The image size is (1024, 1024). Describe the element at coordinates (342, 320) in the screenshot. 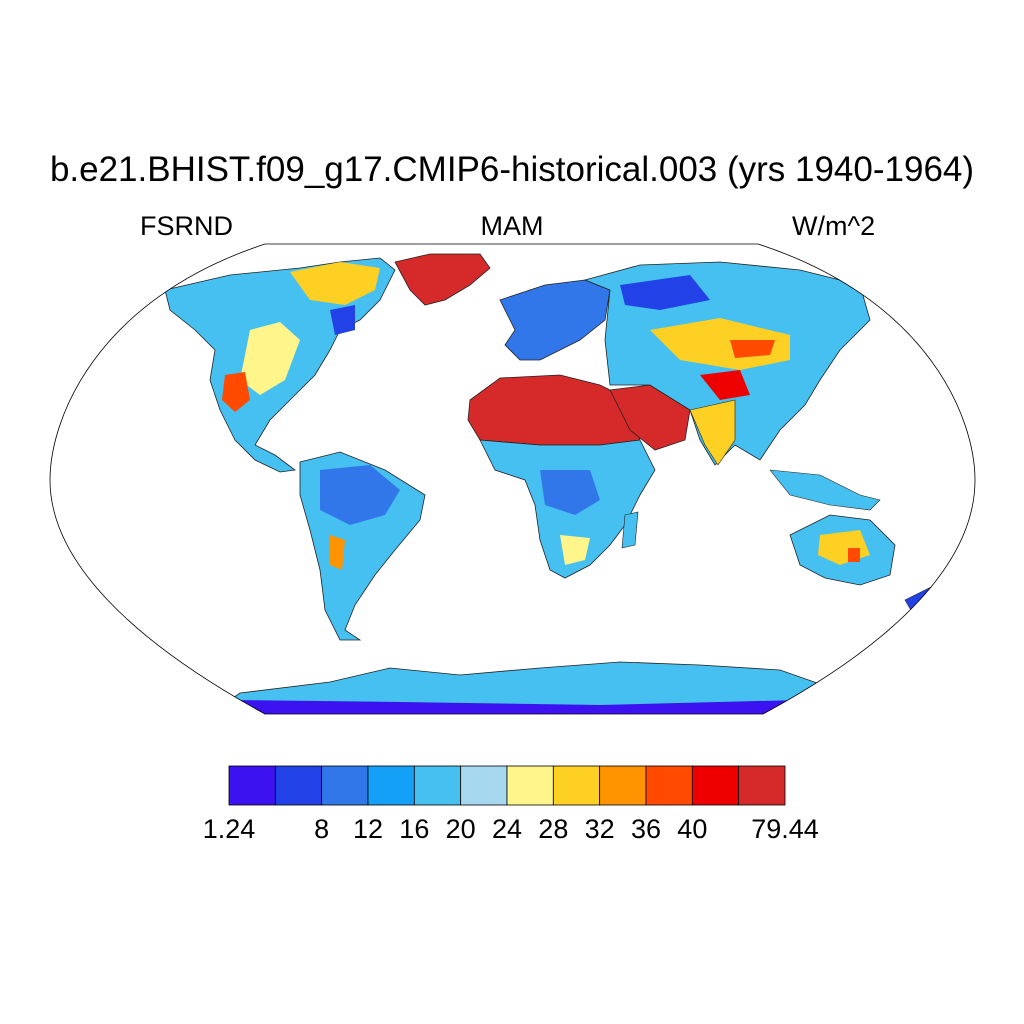

I see `land-canada-east` at that location.